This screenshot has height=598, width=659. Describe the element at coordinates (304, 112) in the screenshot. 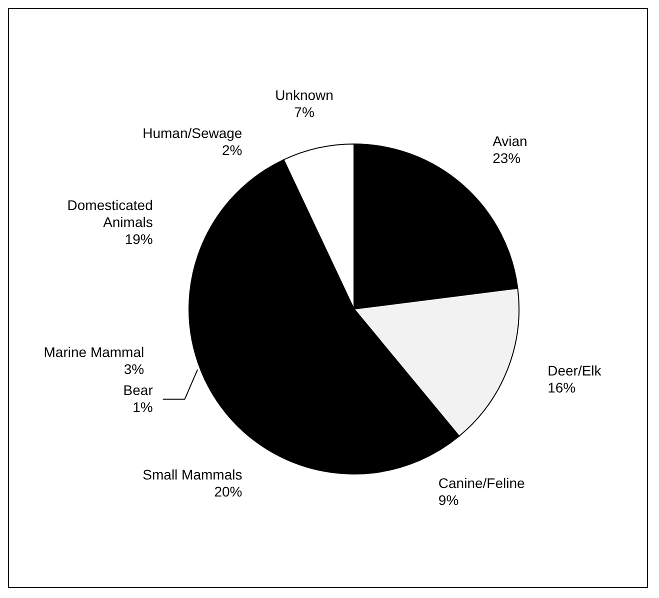

I see `data-label: 7%` at that location.